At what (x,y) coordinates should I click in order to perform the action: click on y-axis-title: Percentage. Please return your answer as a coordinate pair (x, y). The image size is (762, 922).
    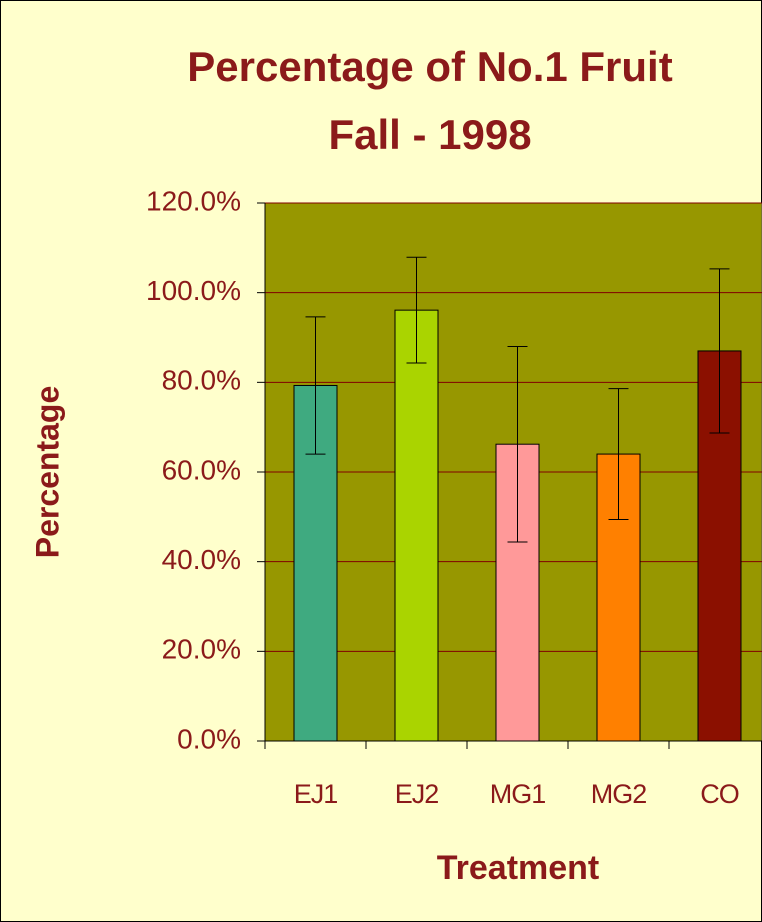
    Looking at the image, I should click on (47, 472).